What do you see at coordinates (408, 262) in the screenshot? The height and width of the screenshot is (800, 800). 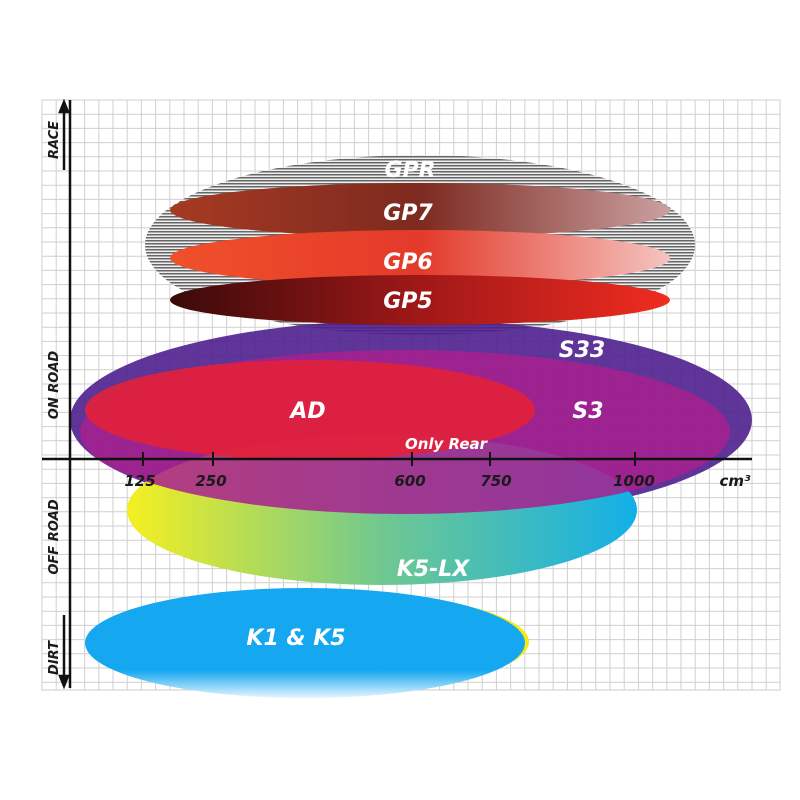 I see `label-gp6: GP6` at bounding box center [408, 262].